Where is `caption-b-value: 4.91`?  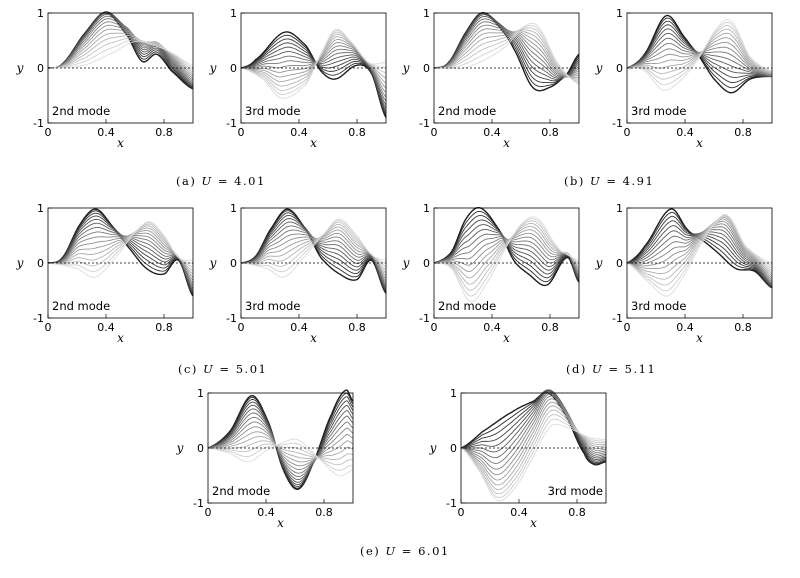 caption-b-value: 4.91 is located at coordinates (638, 181).